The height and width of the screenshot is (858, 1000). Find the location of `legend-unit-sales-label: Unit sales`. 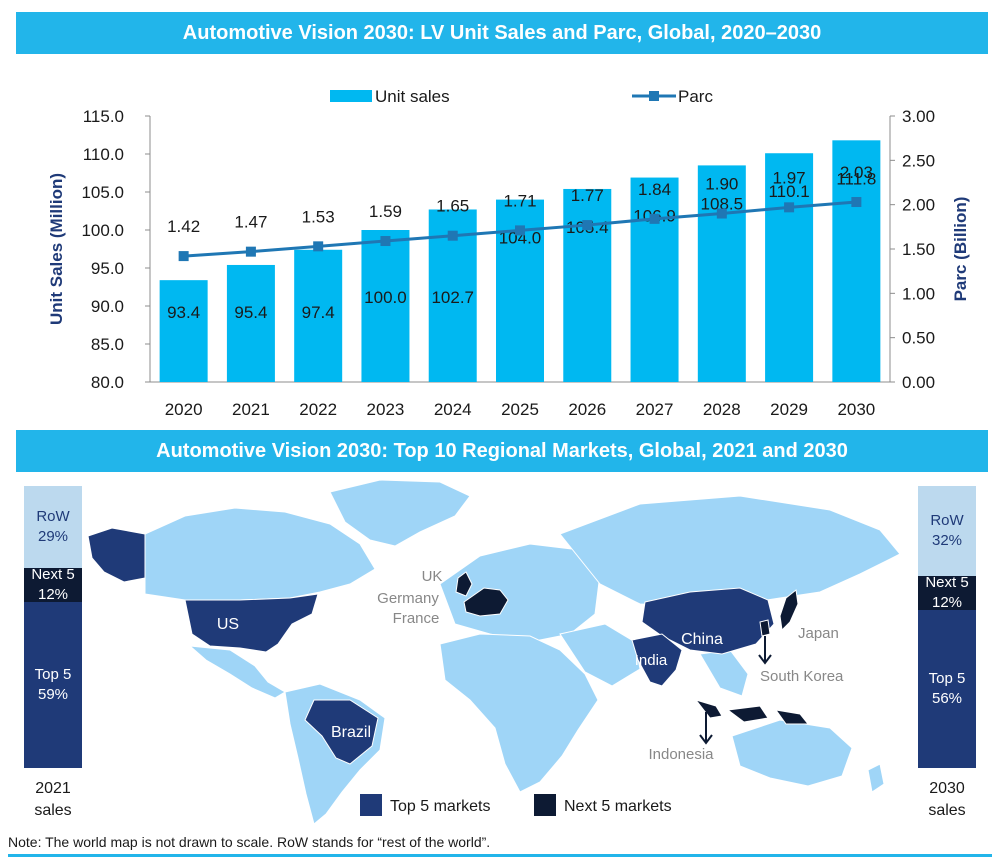

legend-unit-sales-label: Unit sales is located at coordinates (412, 96).